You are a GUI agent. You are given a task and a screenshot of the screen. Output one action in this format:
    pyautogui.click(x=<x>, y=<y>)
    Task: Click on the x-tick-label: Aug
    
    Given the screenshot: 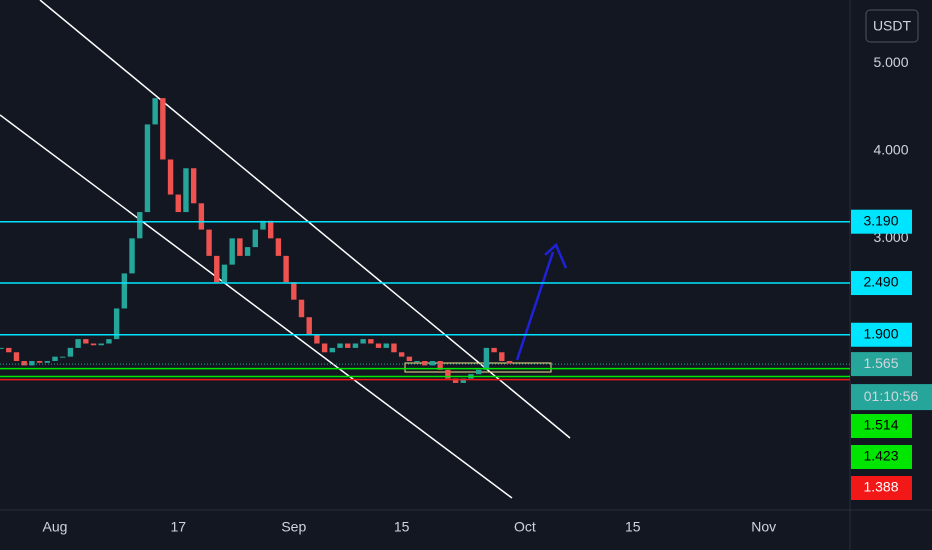 What is the action you would take?
    pyautogui.click(x=55, y=527)
    